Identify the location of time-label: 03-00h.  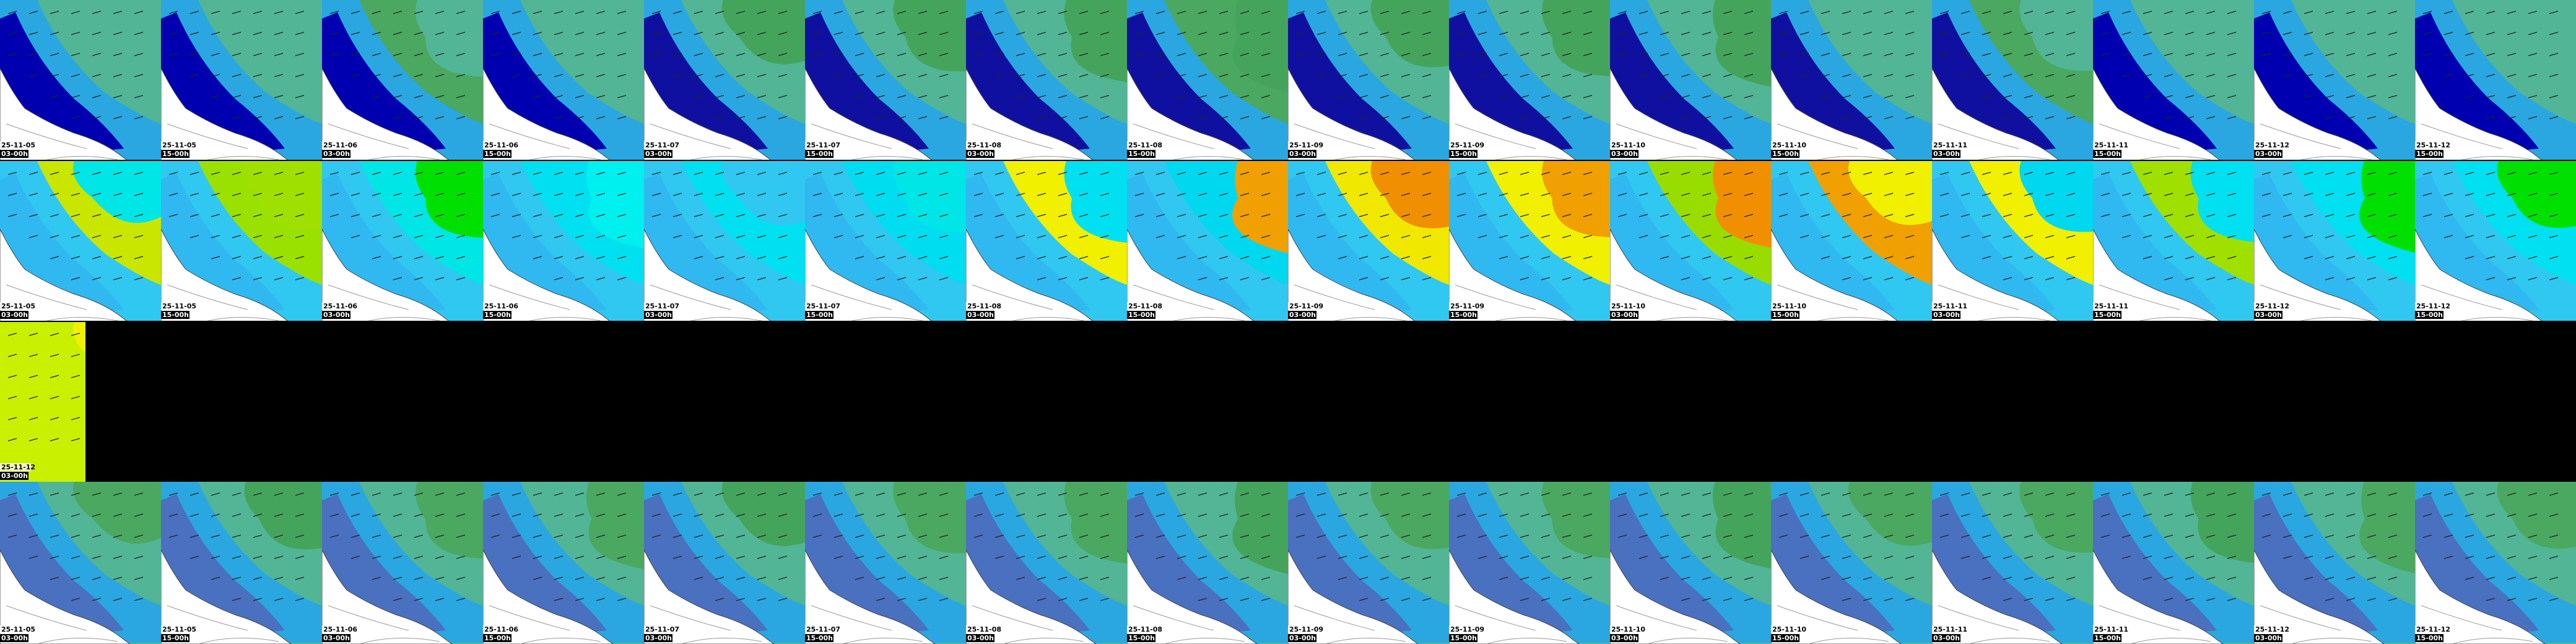
(14, 638).